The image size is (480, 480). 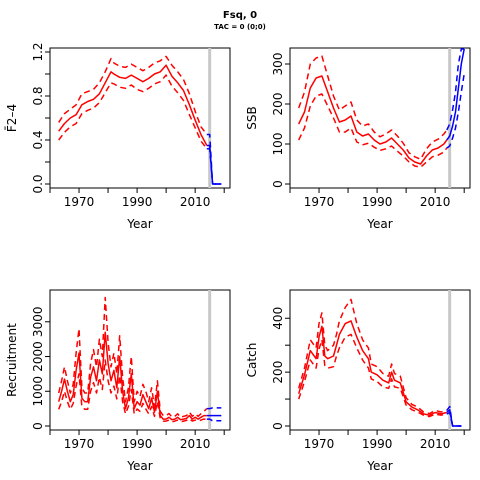 I want to click on y-tick-label: 0.8, so click(x=38, y=95).